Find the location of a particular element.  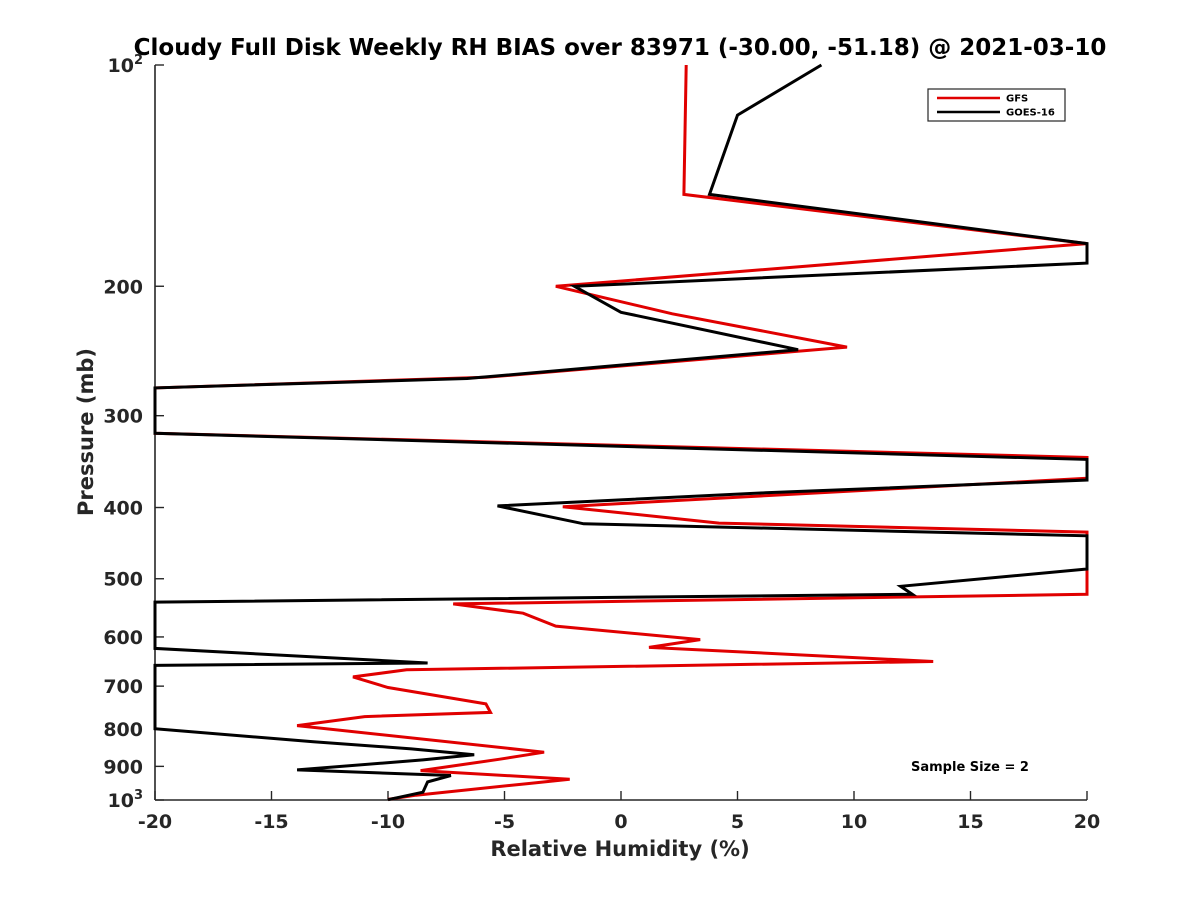

y-tick-label: 400 is located at coordinates (123, 509).